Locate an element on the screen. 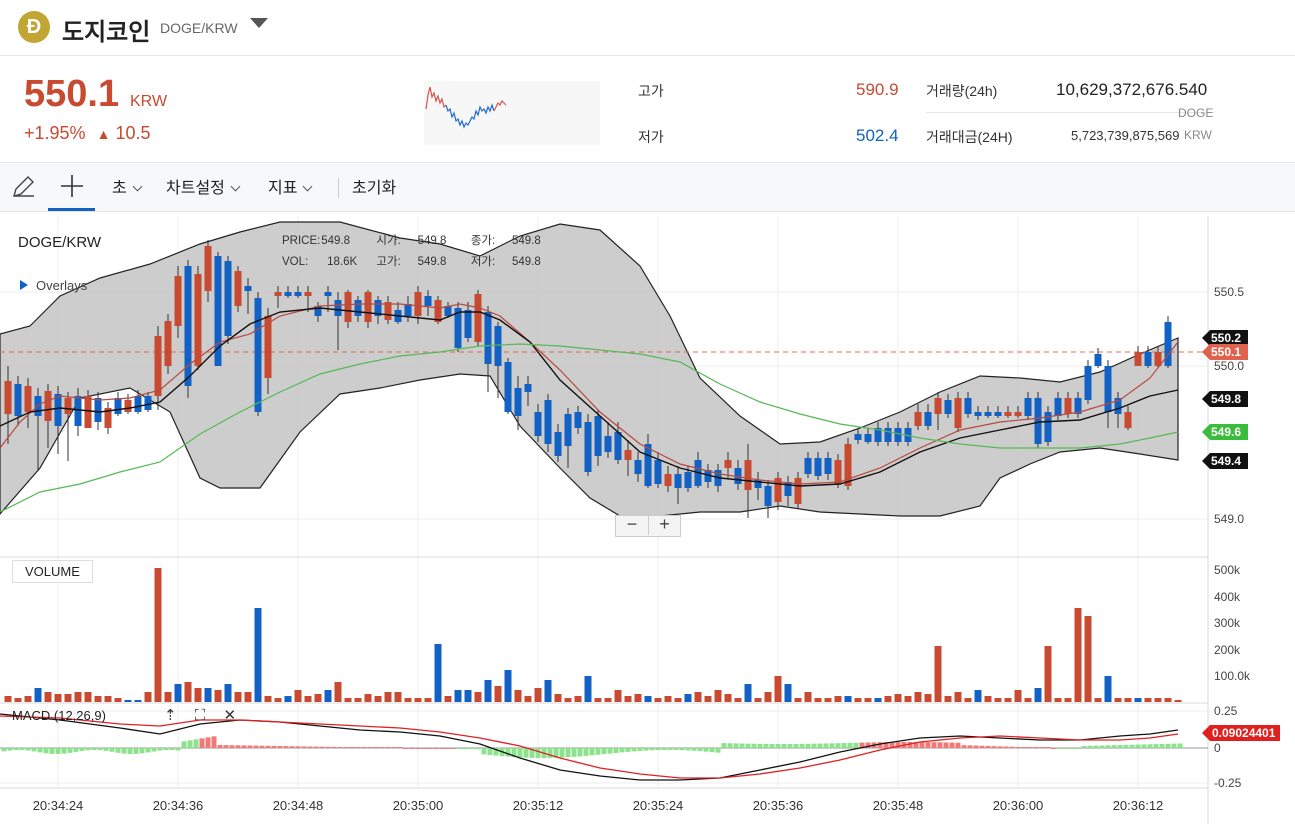 This screenshot has width=1295, height=829. interval-dropdown: 초 is located at coordinates (127, 186).